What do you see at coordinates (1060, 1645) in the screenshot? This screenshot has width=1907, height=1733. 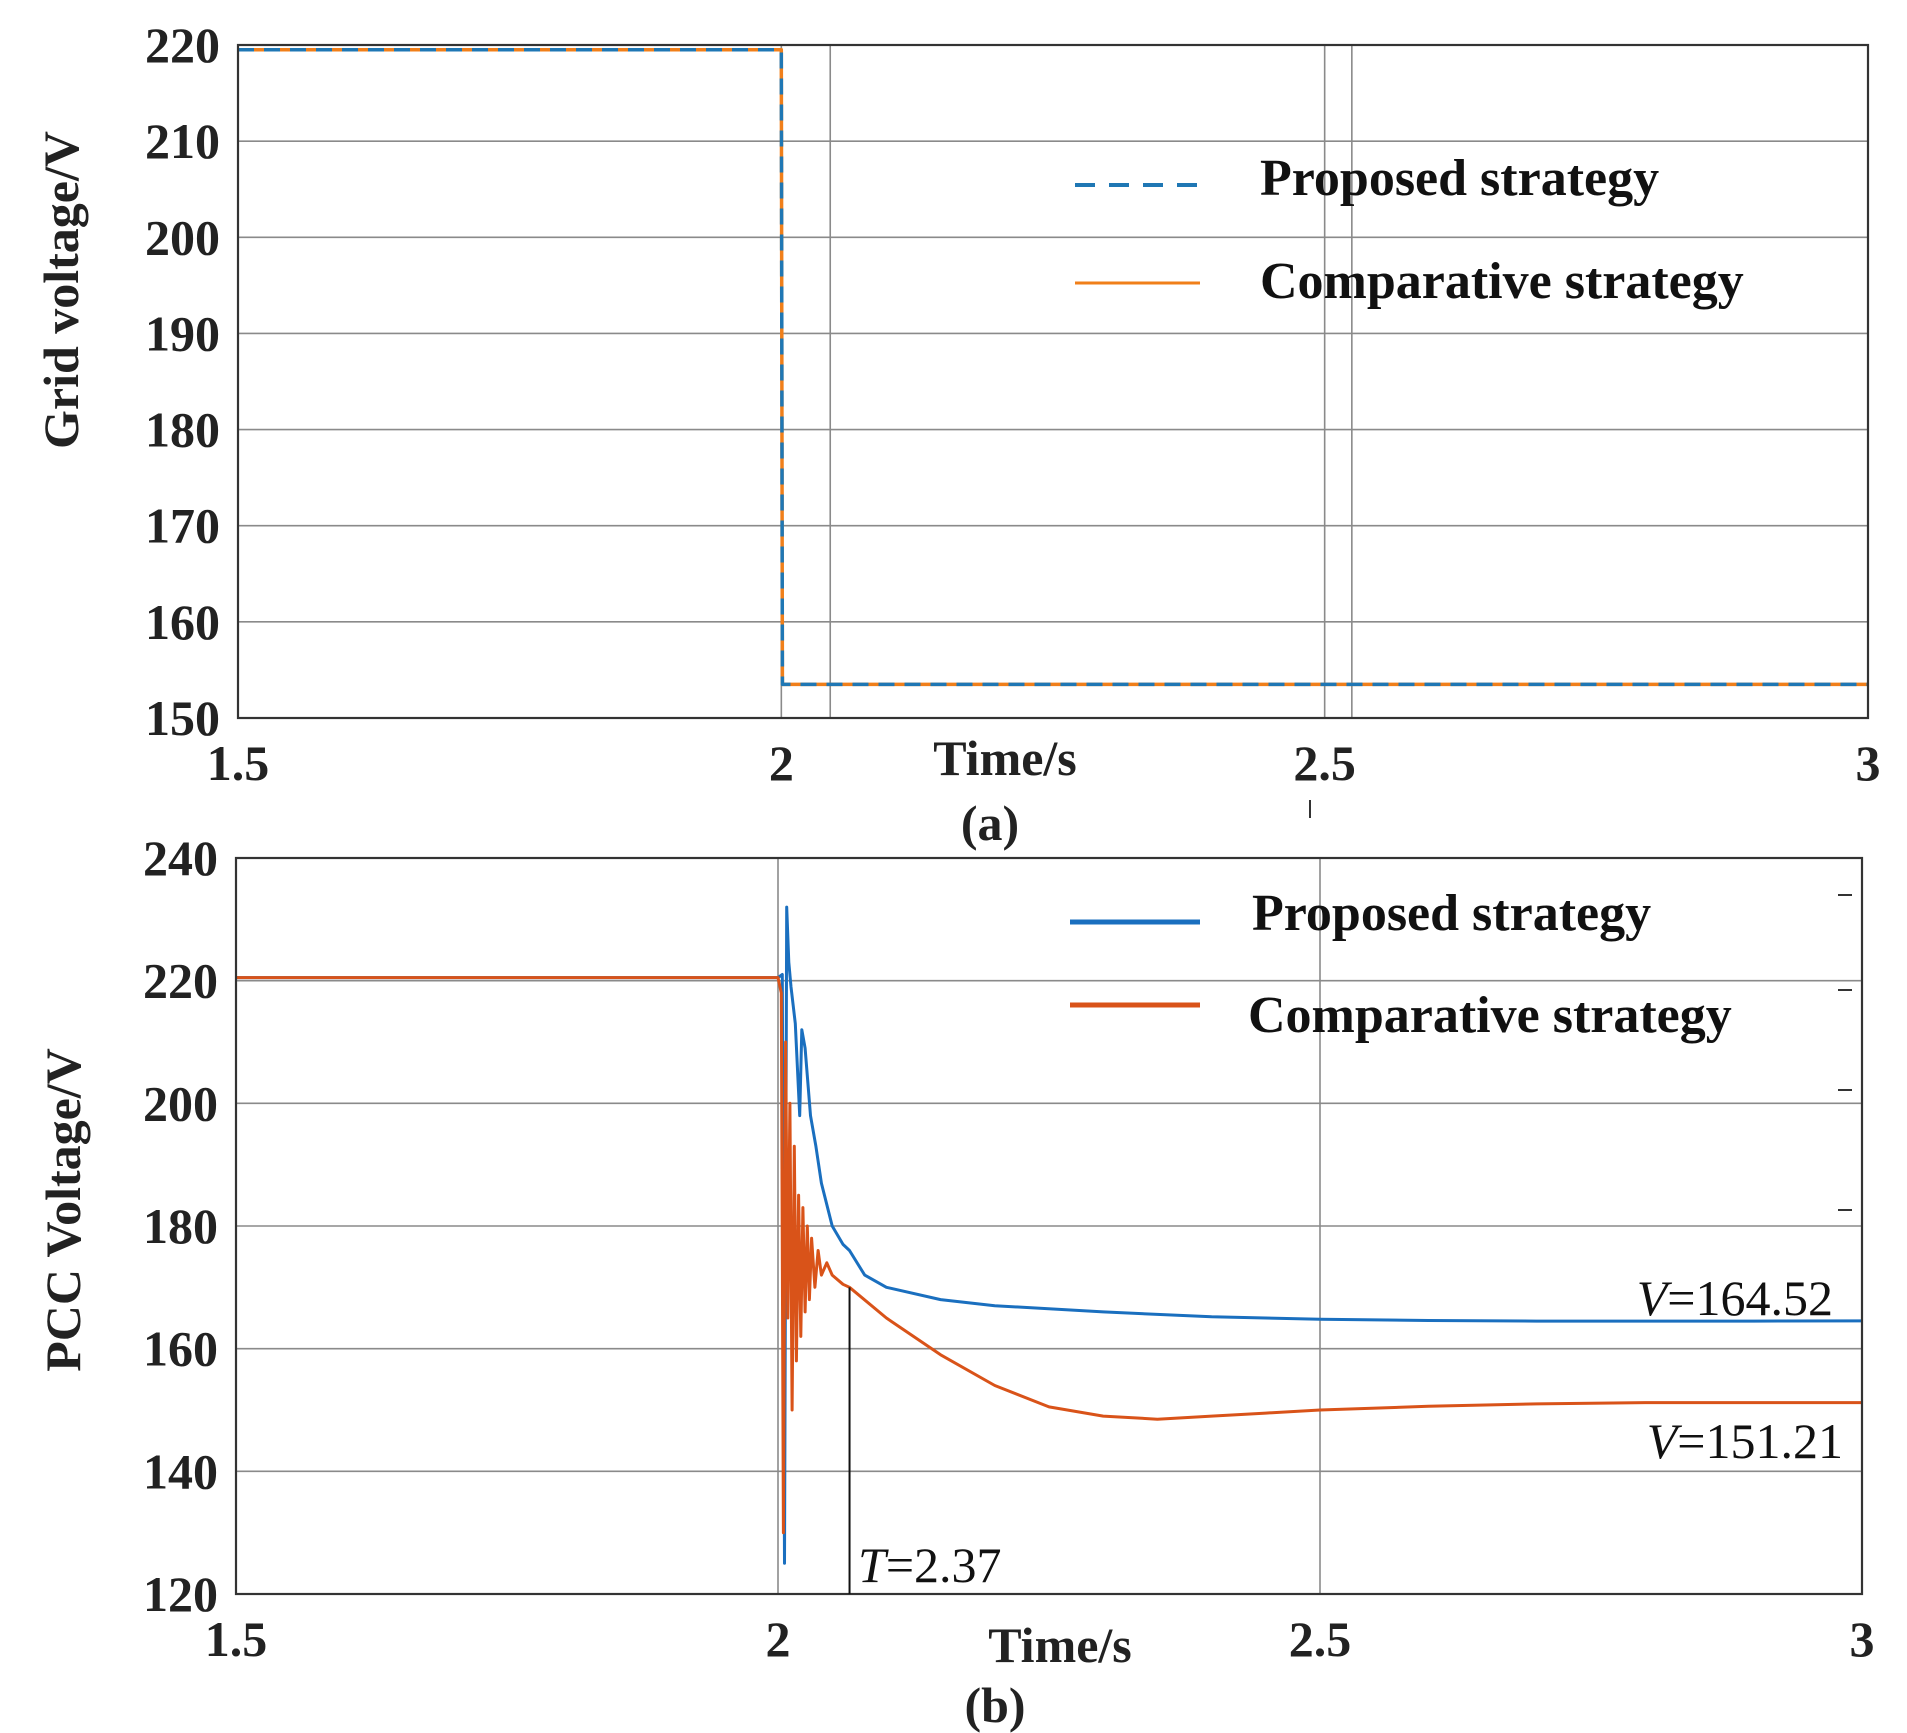 I see `panel-b-x-axis-label: Time/s` at bounding box center [1060, 1645].